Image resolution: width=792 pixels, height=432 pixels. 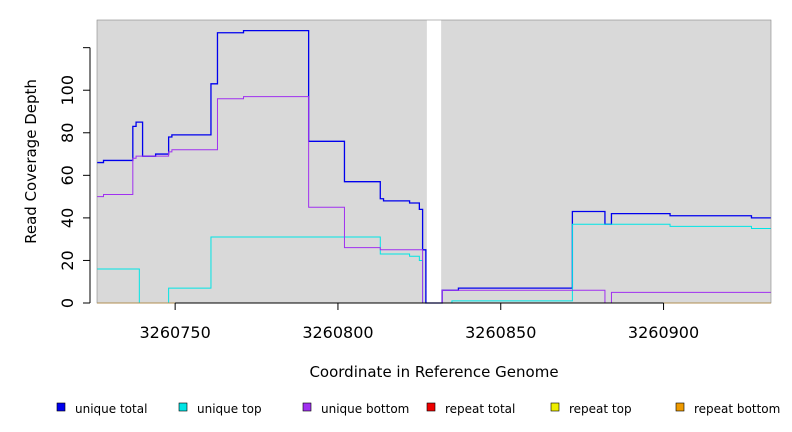 I want to click on legend-item-repeat-bottom: repeat bottom, so click(x=727, y=409).